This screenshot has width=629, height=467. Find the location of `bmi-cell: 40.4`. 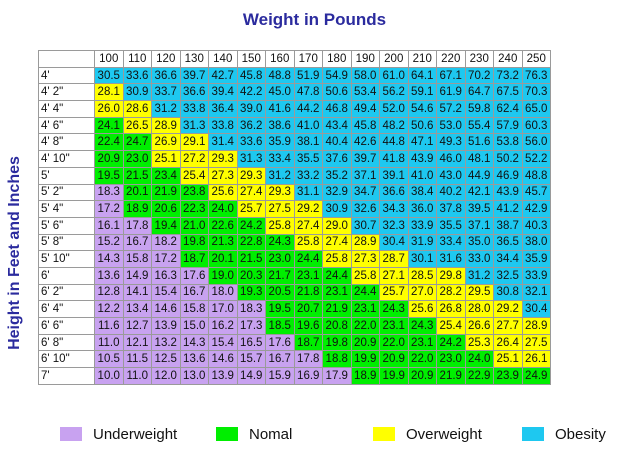

bmi-cell: 40.4 is located at coordinates (337, 142).